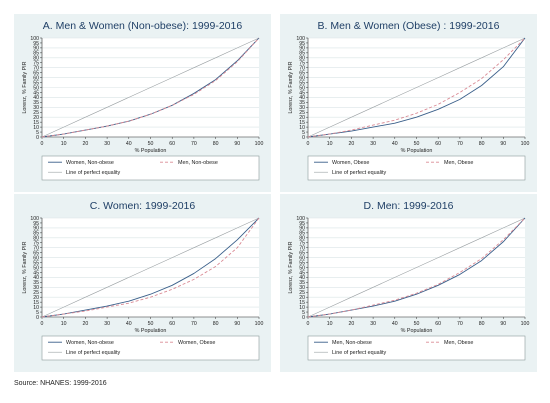 This screenshot has width=550, height=403. I want to click on x-tick-label: 10, so click(64, 144).